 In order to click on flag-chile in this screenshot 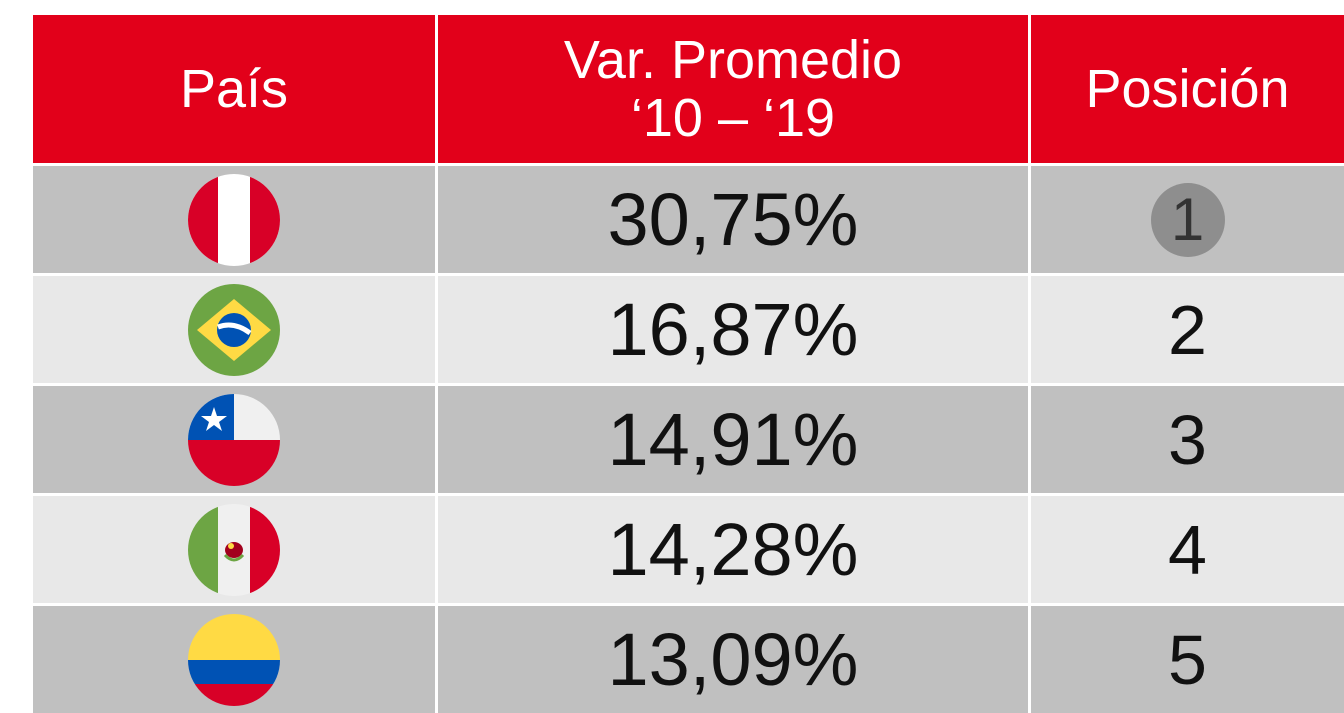, I will do `click(234, 439)`.